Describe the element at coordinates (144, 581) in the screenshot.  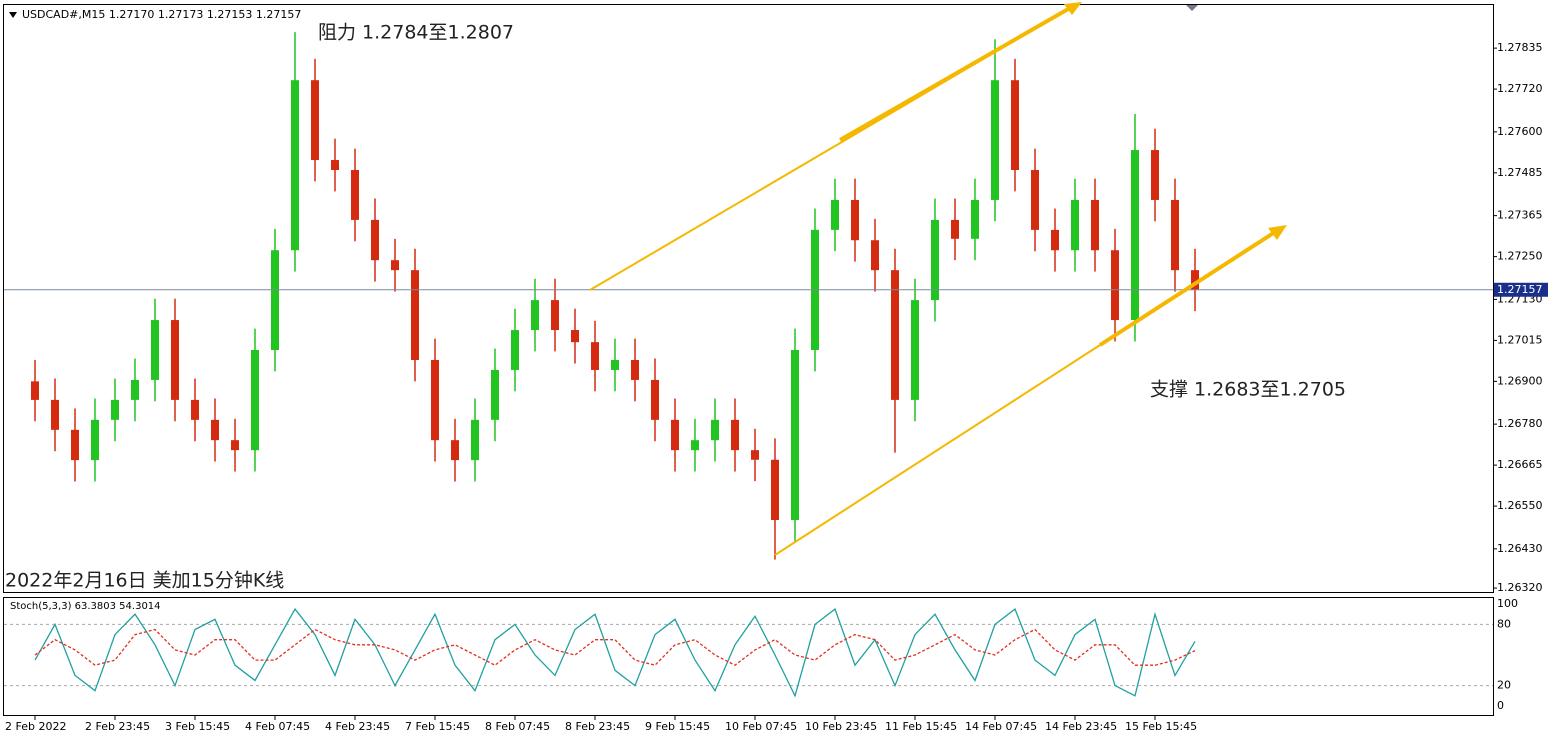
I see `chart-caption: 2022年2月16日 美加15分钟K线` at that location.